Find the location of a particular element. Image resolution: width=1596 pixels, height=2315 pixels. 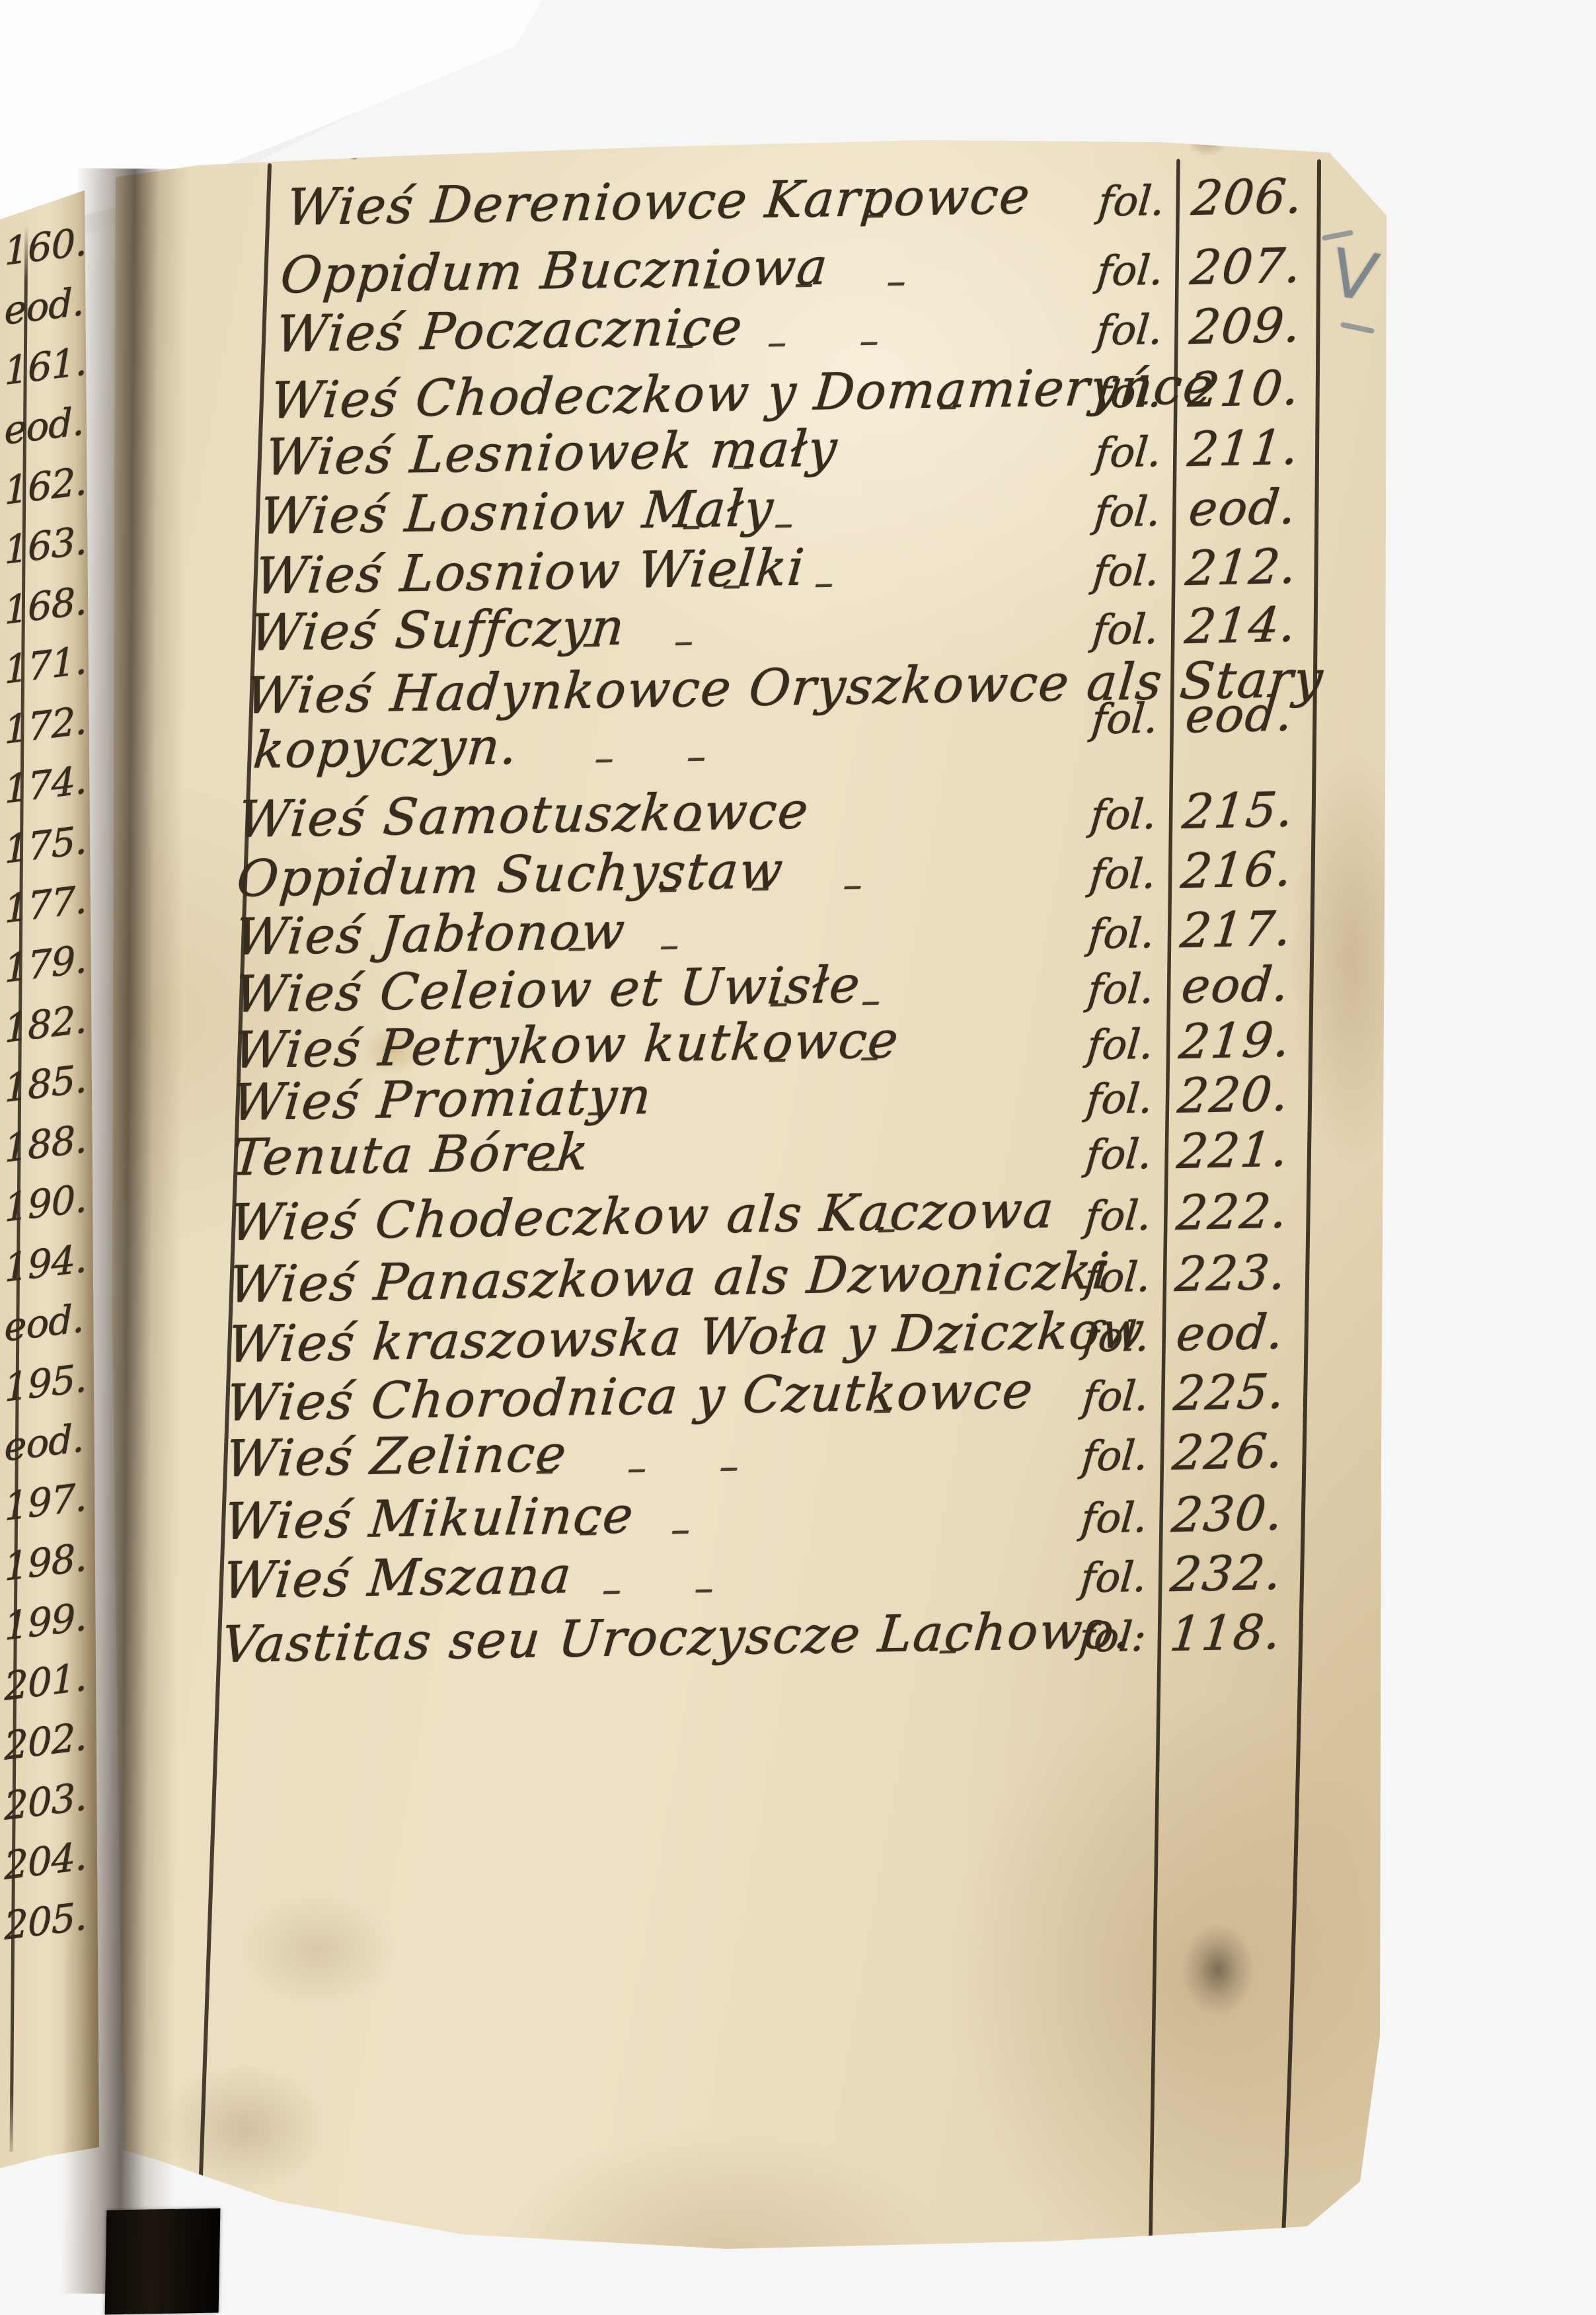

entry-folio-number: 216. is located at coordinates (1238, 870).